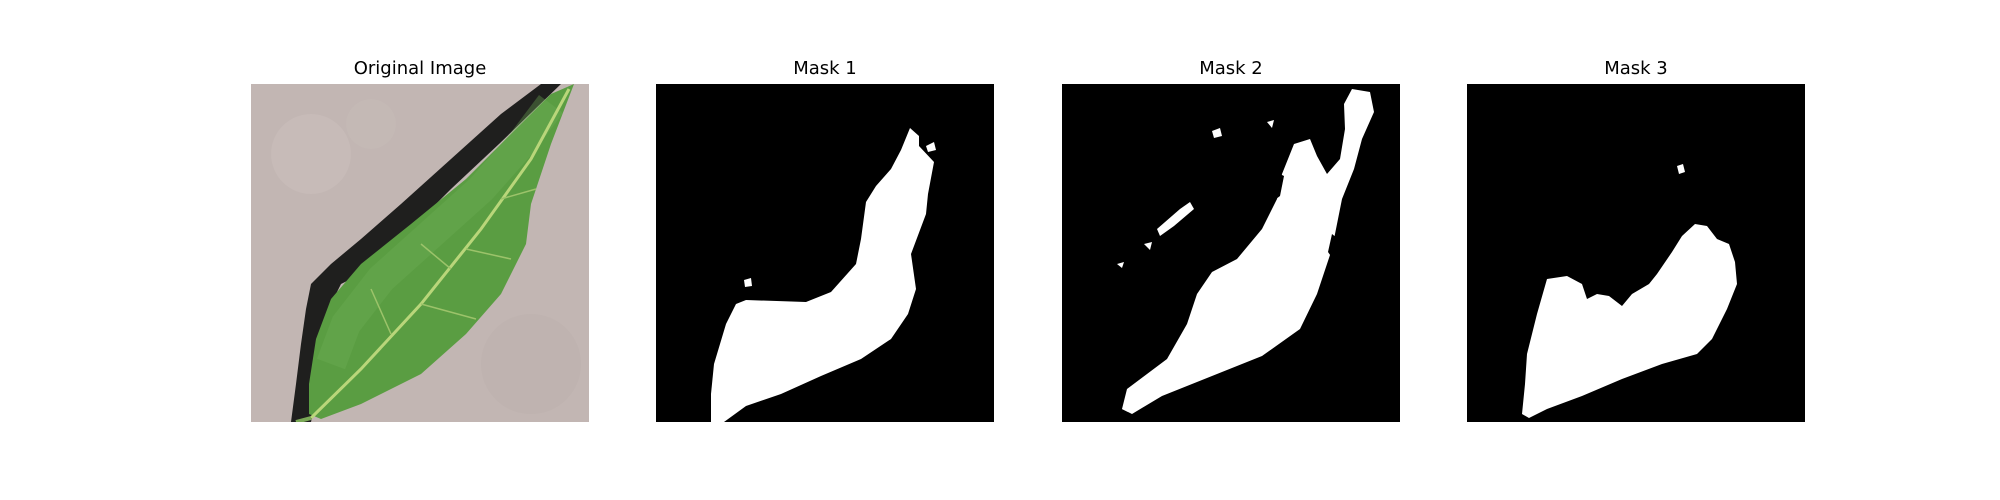 The width and height of the screenshot is (2000, 500). Describe the element at coordinates (1231, 68) in the screenshot. I see `panel-title: Mask 2` at that location.